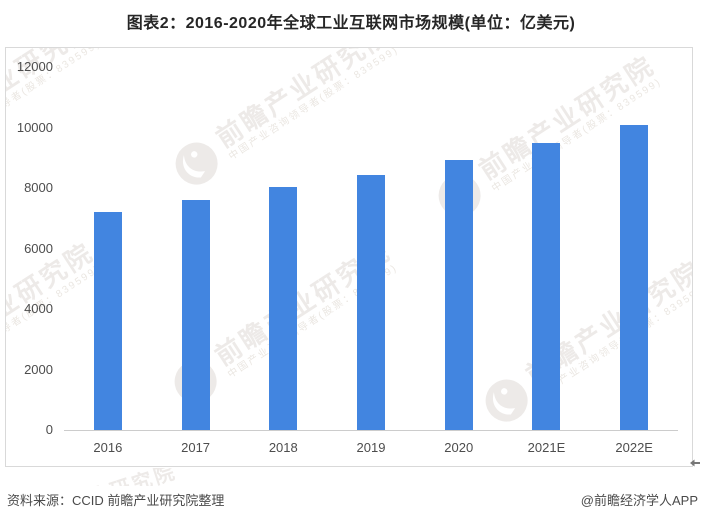 Image resolution: width=702 pixels, height=522 pixels. I want to click on bar-2016, so click(107, 320).